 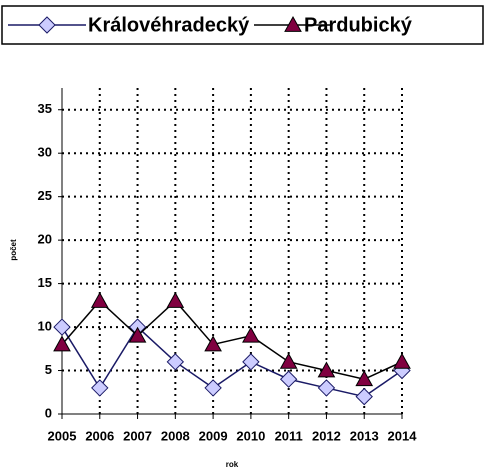 What do you see at coordinates (45, 195) in the screenshot?
I see `y-tick-label: 25` at bounding box center [45, 195].